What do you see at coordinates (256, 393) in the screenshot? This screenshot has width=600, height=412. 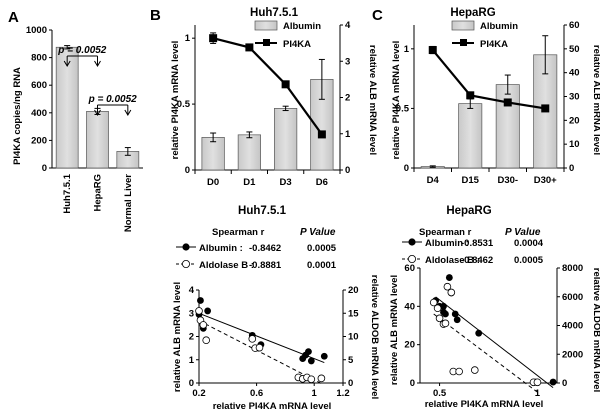 I see `x-tick-label: 0.6` at bounding box center [256, 393].